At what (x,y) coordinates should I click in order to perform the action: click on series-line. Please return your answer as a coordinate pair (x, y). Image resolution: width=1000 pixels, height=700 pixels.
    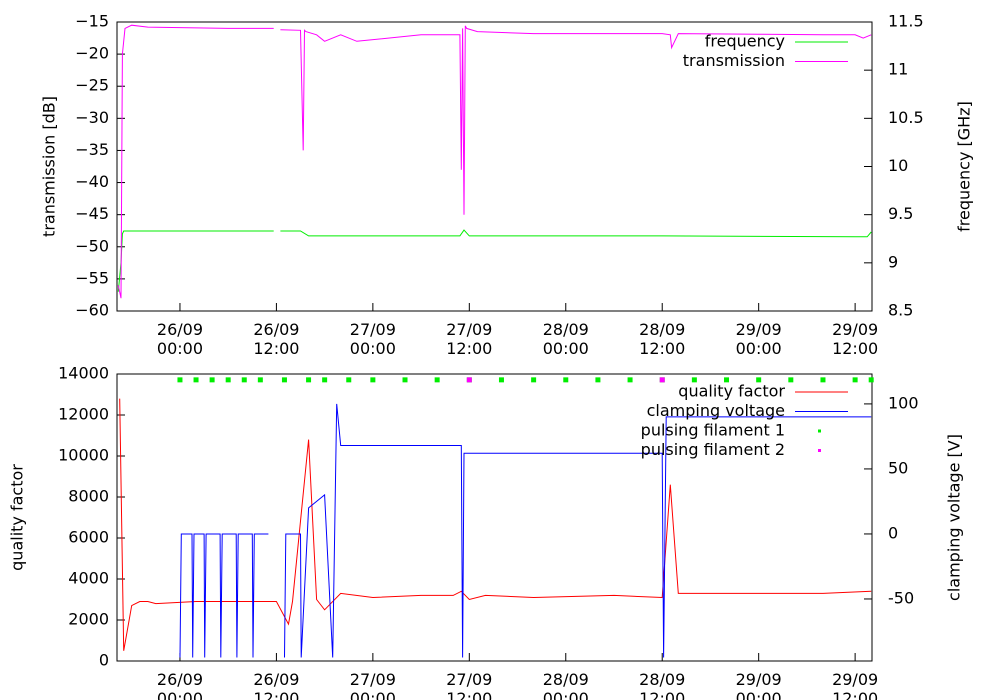
    Looking at the image, I should click on (494, 260).